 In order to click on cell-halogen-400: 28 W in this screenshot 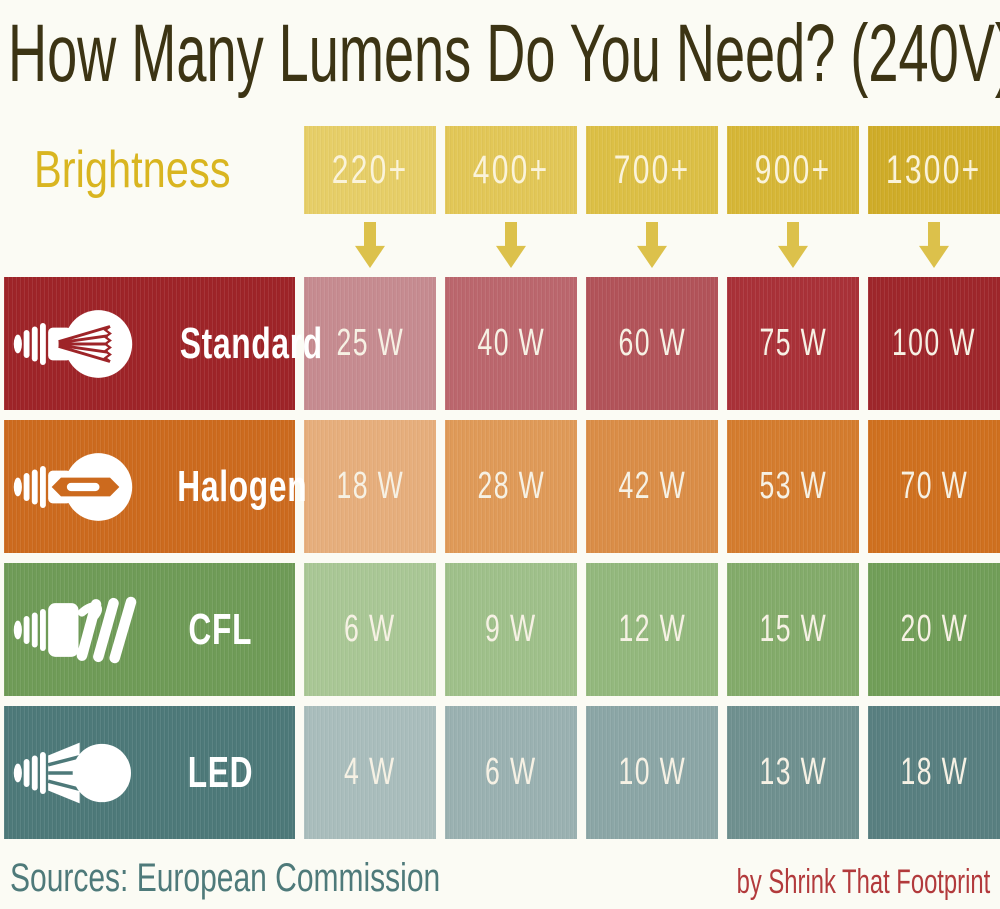, I will do `click(511, 486)`.